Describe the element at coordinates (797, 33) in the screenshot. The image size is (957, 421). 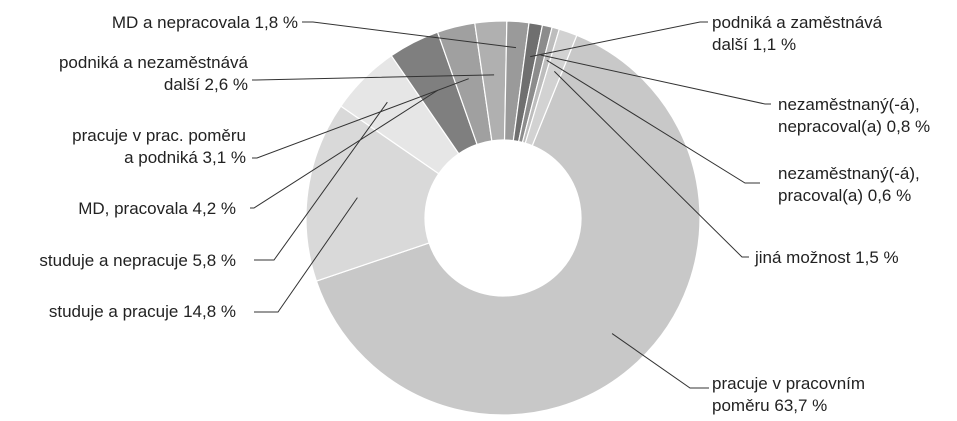
I see `slice-label-7: podniká a zaměstnává další 1,1 %` at that location.